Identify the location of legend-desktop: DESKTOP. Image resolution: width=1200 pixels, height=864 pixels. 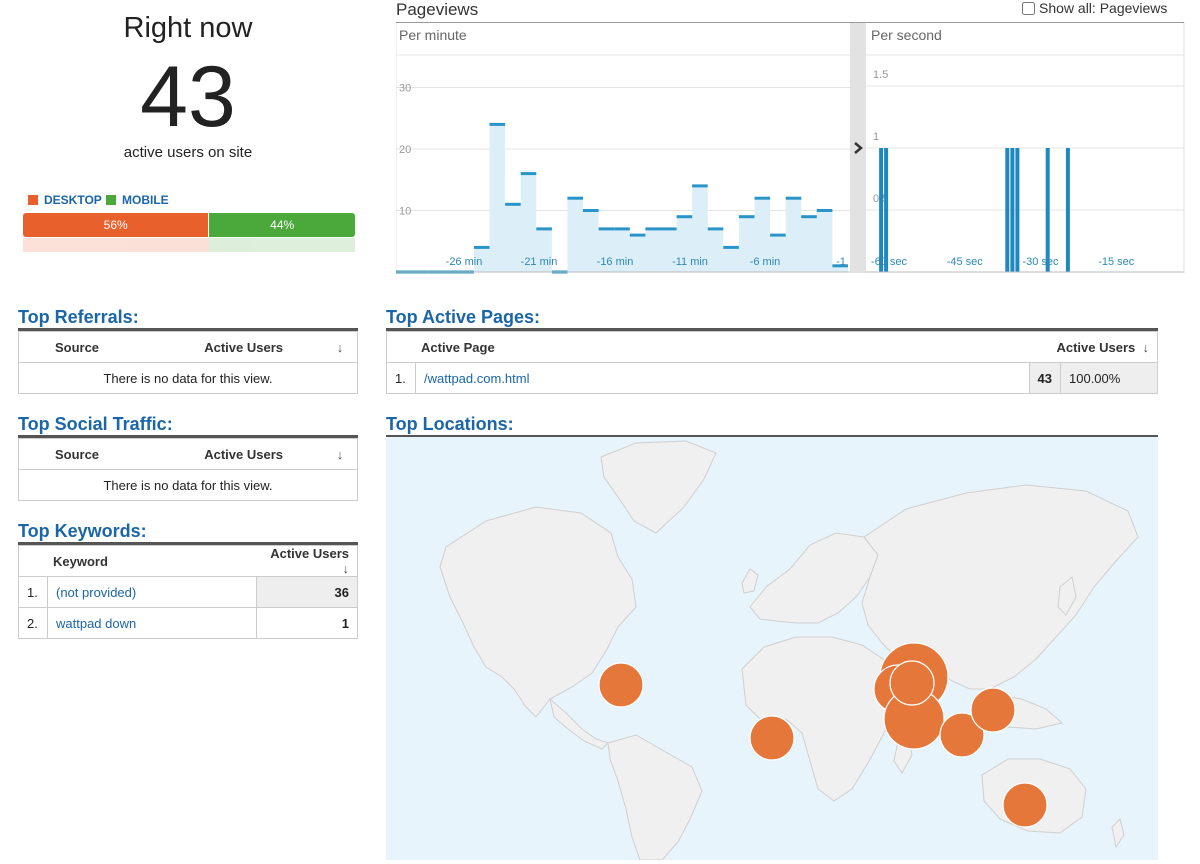
(65, 200).